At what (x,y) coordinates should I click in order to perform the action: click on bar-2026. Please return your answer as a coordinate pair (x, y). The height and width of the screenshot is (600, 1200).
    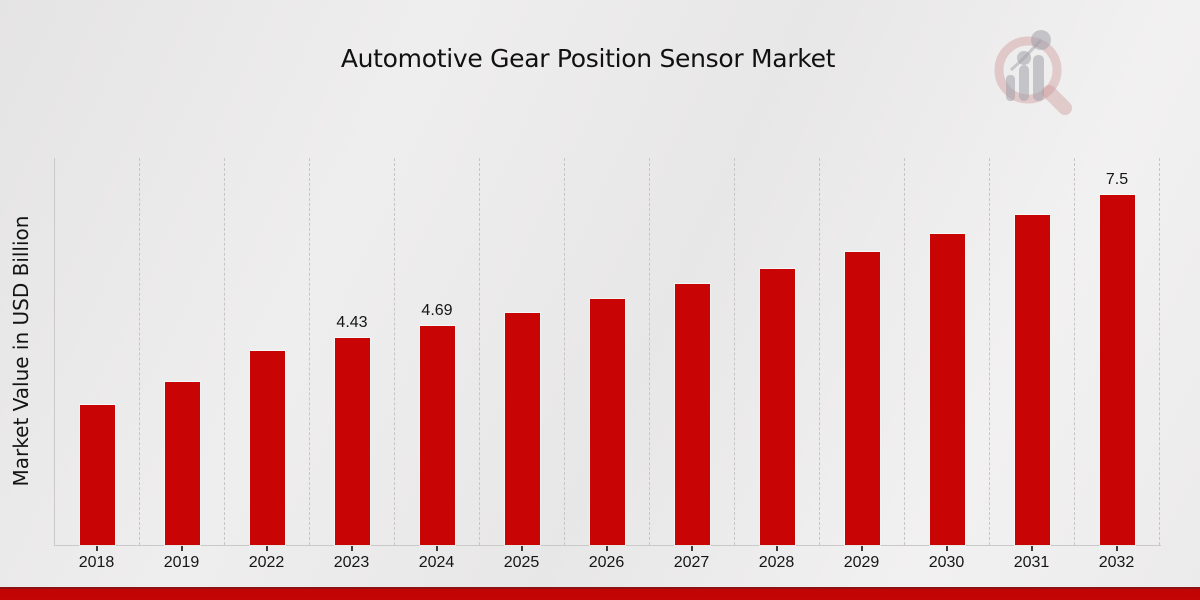
    Looking at the image, I should click on (607, 422).